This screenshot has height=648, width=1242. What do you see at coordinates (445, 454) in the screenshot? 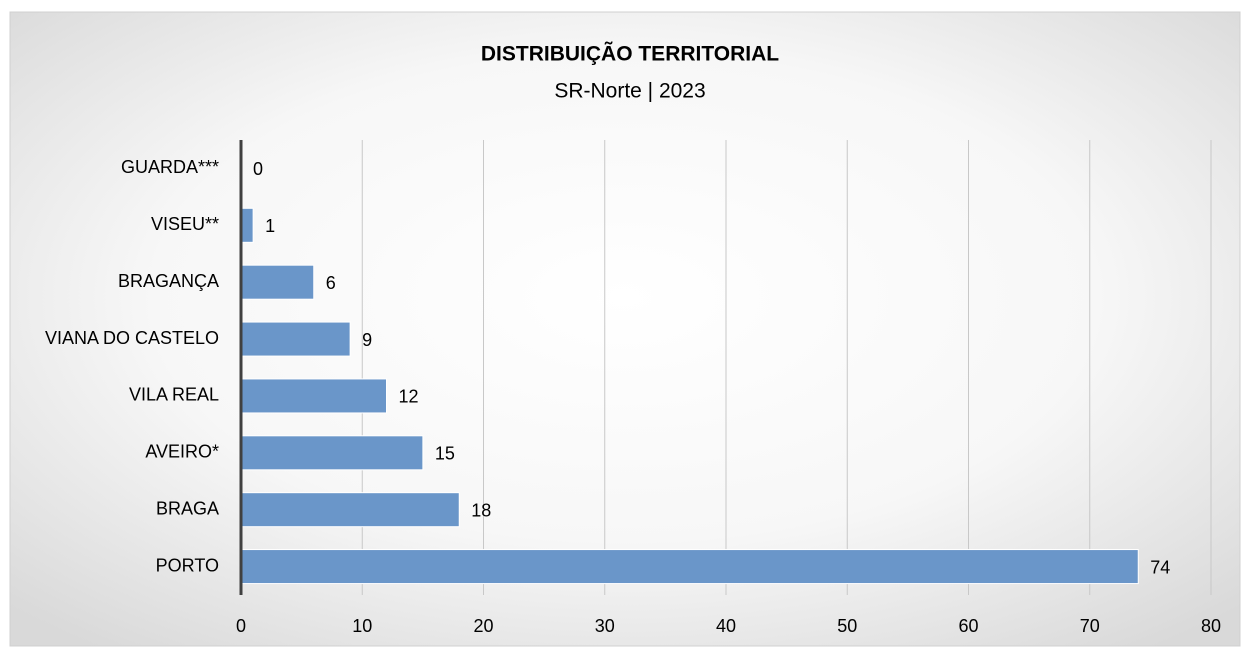
I see `data-label: 15` at bounding box center [445, 454].